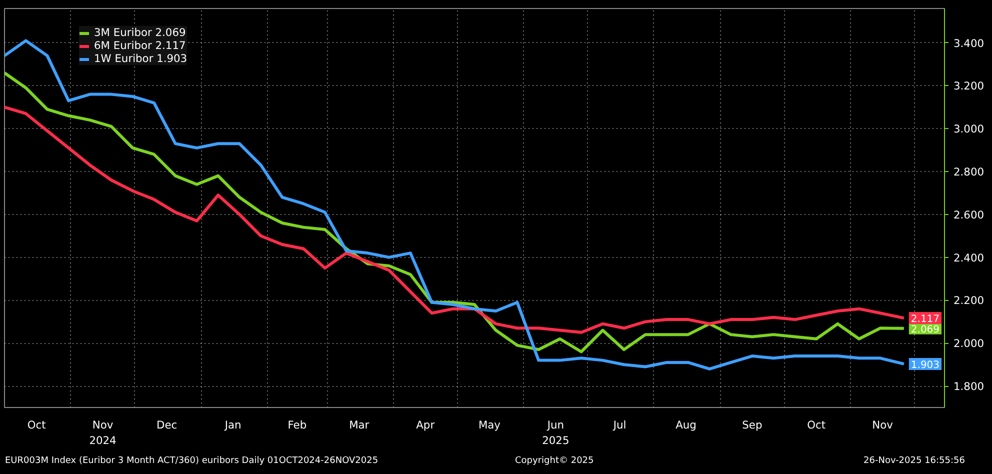 The height and width of the screenshot is (474, 992). I want to click on annotation: 2.117, so click(925, 320).